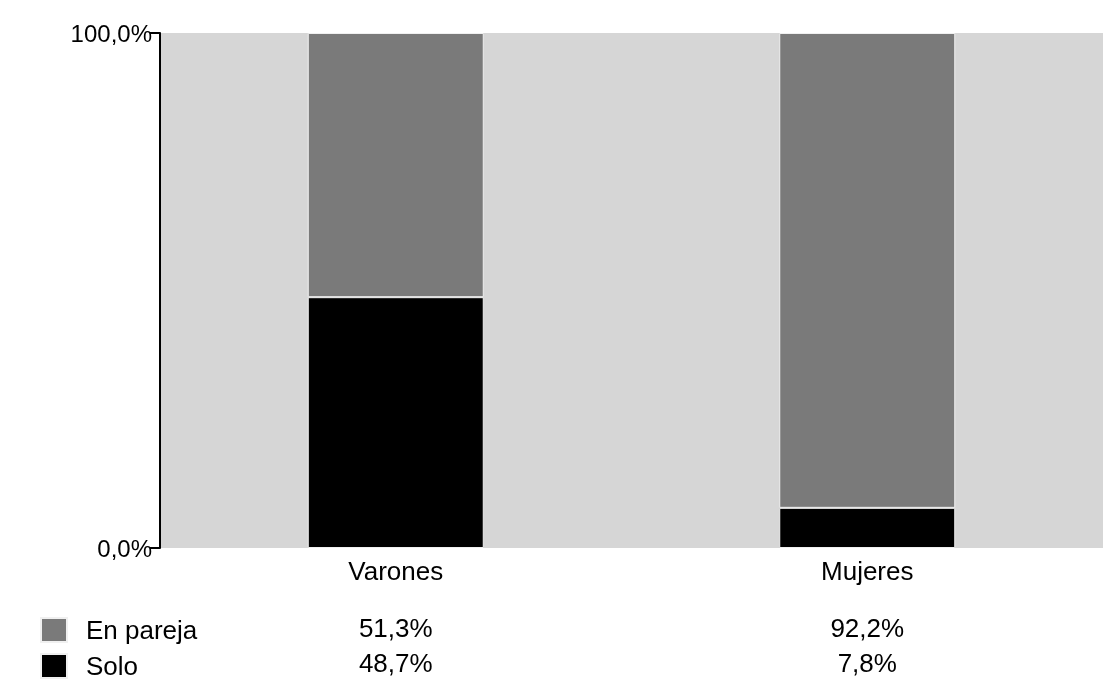 This screenshot has height=686, width=1103. I want to click on x-tick-label: Mujeres, so click(867, 571).